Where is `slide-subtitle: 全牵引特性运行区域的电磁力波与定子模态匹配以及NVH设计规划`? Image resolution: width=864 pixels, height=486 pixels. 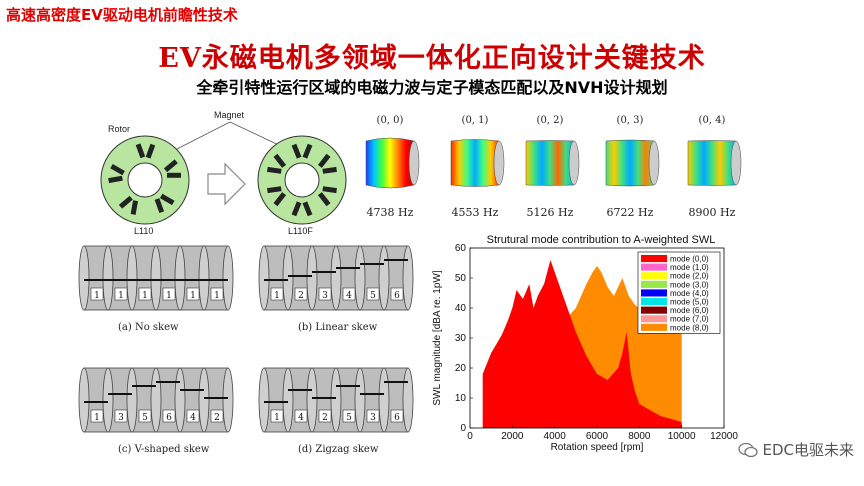
slide-subtitle: 全牵引特性运行区域的电磁力波与定子模态匹配以及NVH设计规划 is located at coordinates (432, 87).